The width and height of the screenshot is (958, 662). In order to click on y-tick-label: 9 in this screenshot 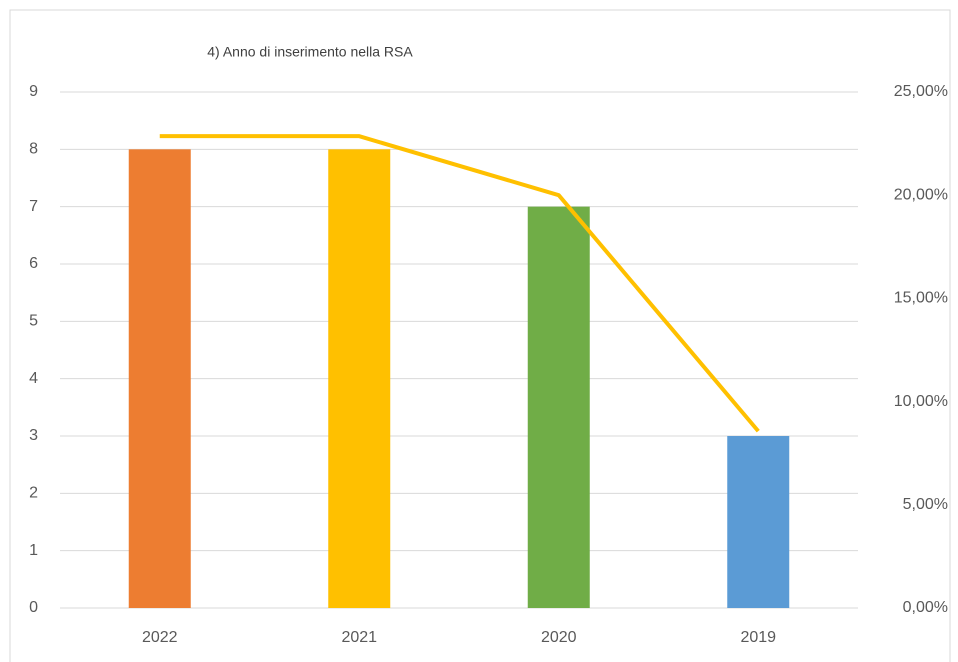, I will do `click(33, 91)`.